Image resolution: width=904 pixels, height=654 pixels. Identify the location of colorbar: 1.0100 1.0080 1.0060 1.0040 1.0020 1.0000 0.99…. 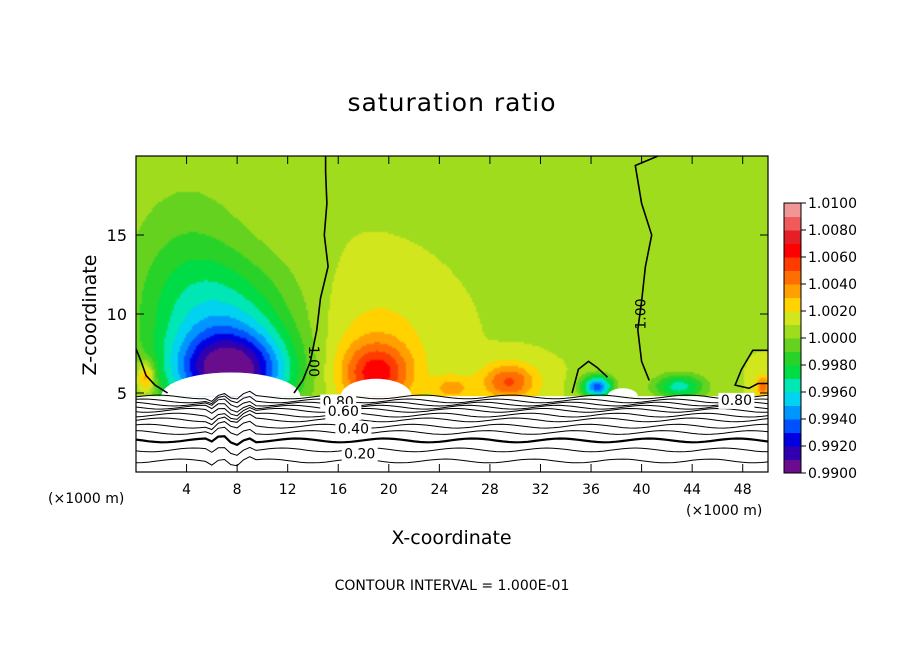
(820, 339).